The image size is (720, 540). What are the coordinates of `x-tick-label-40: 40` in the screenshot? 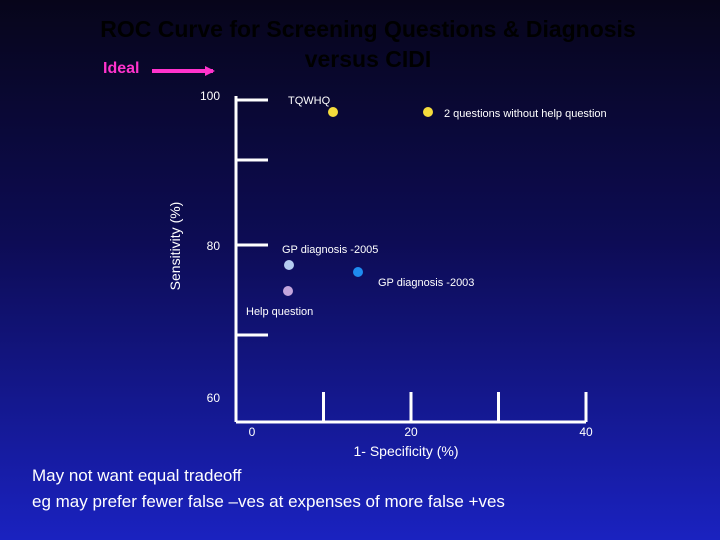 It's located at (586, 432).